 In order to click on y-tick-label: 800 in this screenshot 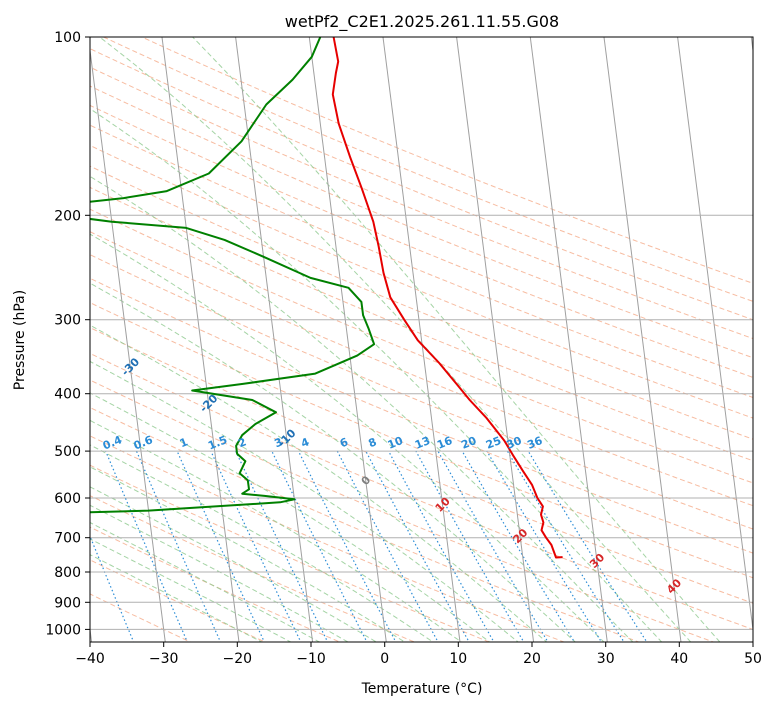, I will do `click(67, 573)`.